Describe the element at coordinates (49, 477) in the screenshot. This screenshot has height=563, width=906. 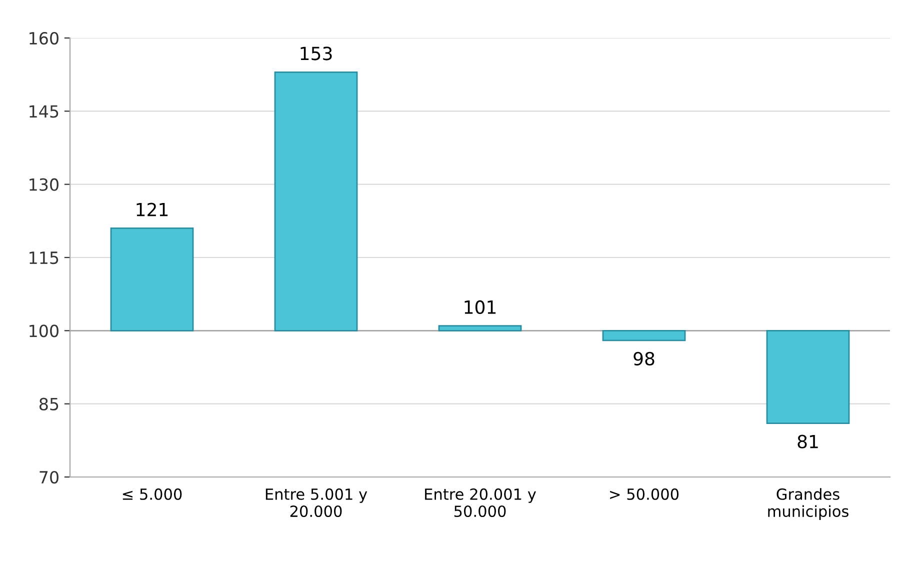
I see `y-tick-label: 70` at that location.